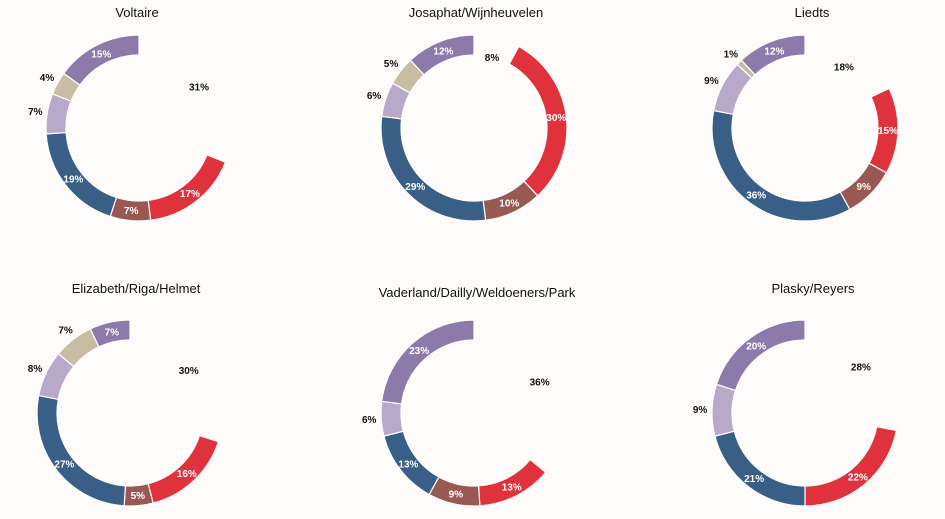 Image resolution: width=945 pixels, height=519 pixels. I want to click on slice-label: 19%, so click(73, 179).